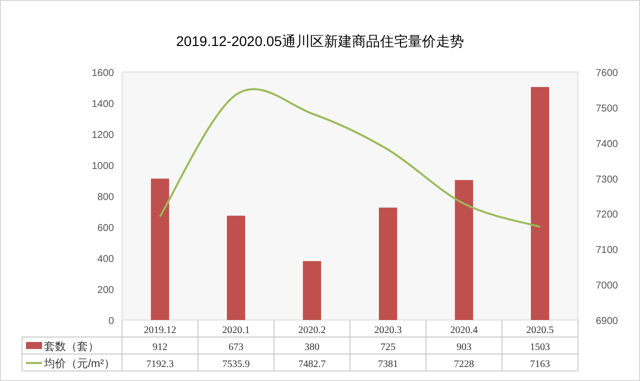 The width and height of the screenshot is (640, 381). Describe the element at coordinates (312, 364) in the screenshot. I see `data-label: 7482.7` at that location.